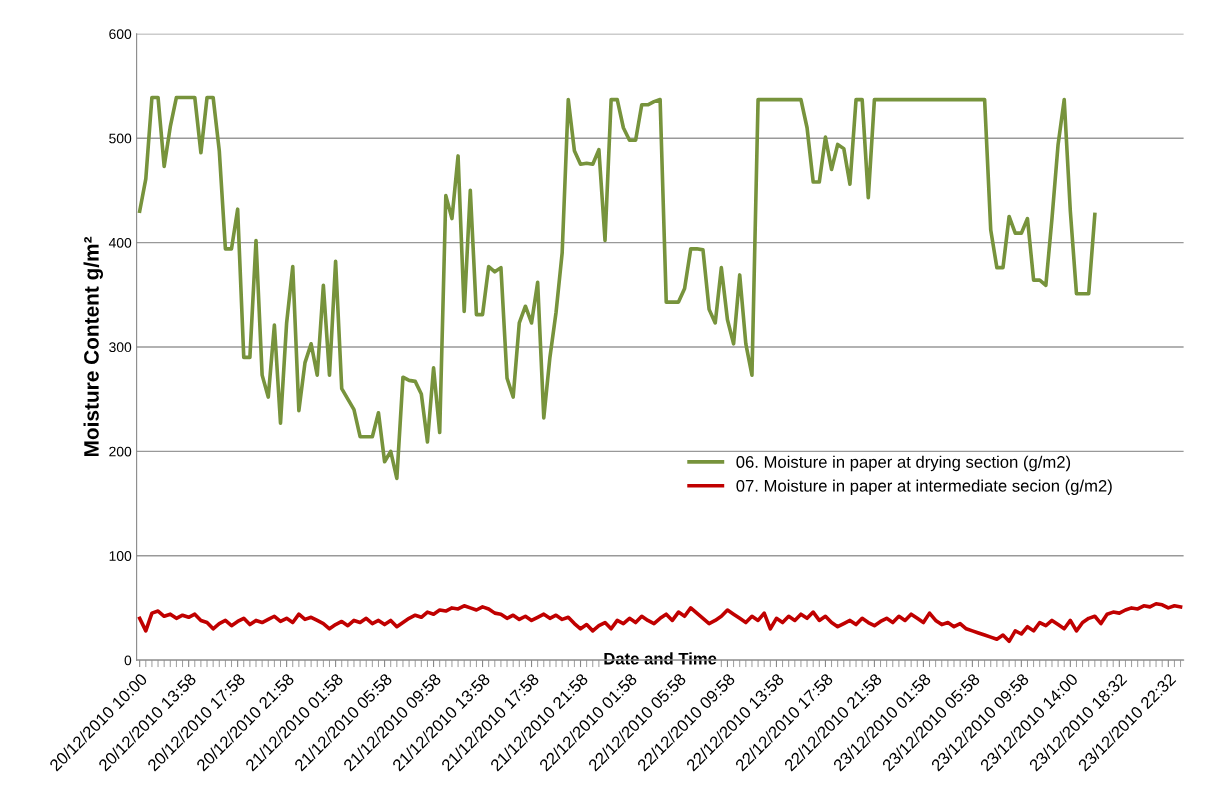 This screenshot has width=1209, height=805. What do you see at coordinates (903, 463) in the screenshot?
I see `legend-label: 06. Moisture in paper at drying section (g/m2)` at bounding box center [903, 463].